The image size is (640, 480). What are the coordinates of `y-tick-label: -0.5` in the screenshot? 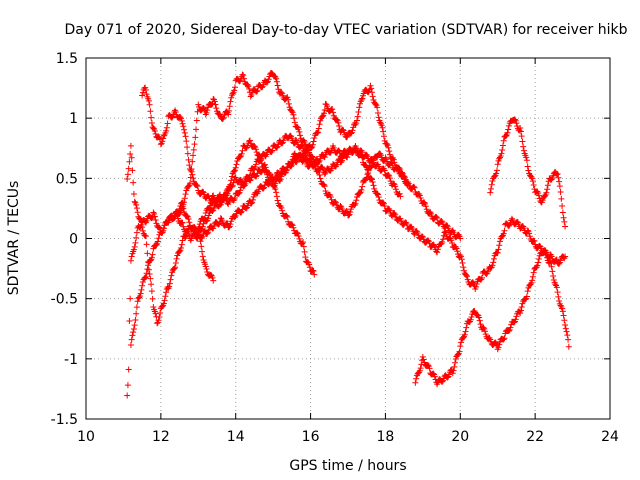 It's located at (64, 300).